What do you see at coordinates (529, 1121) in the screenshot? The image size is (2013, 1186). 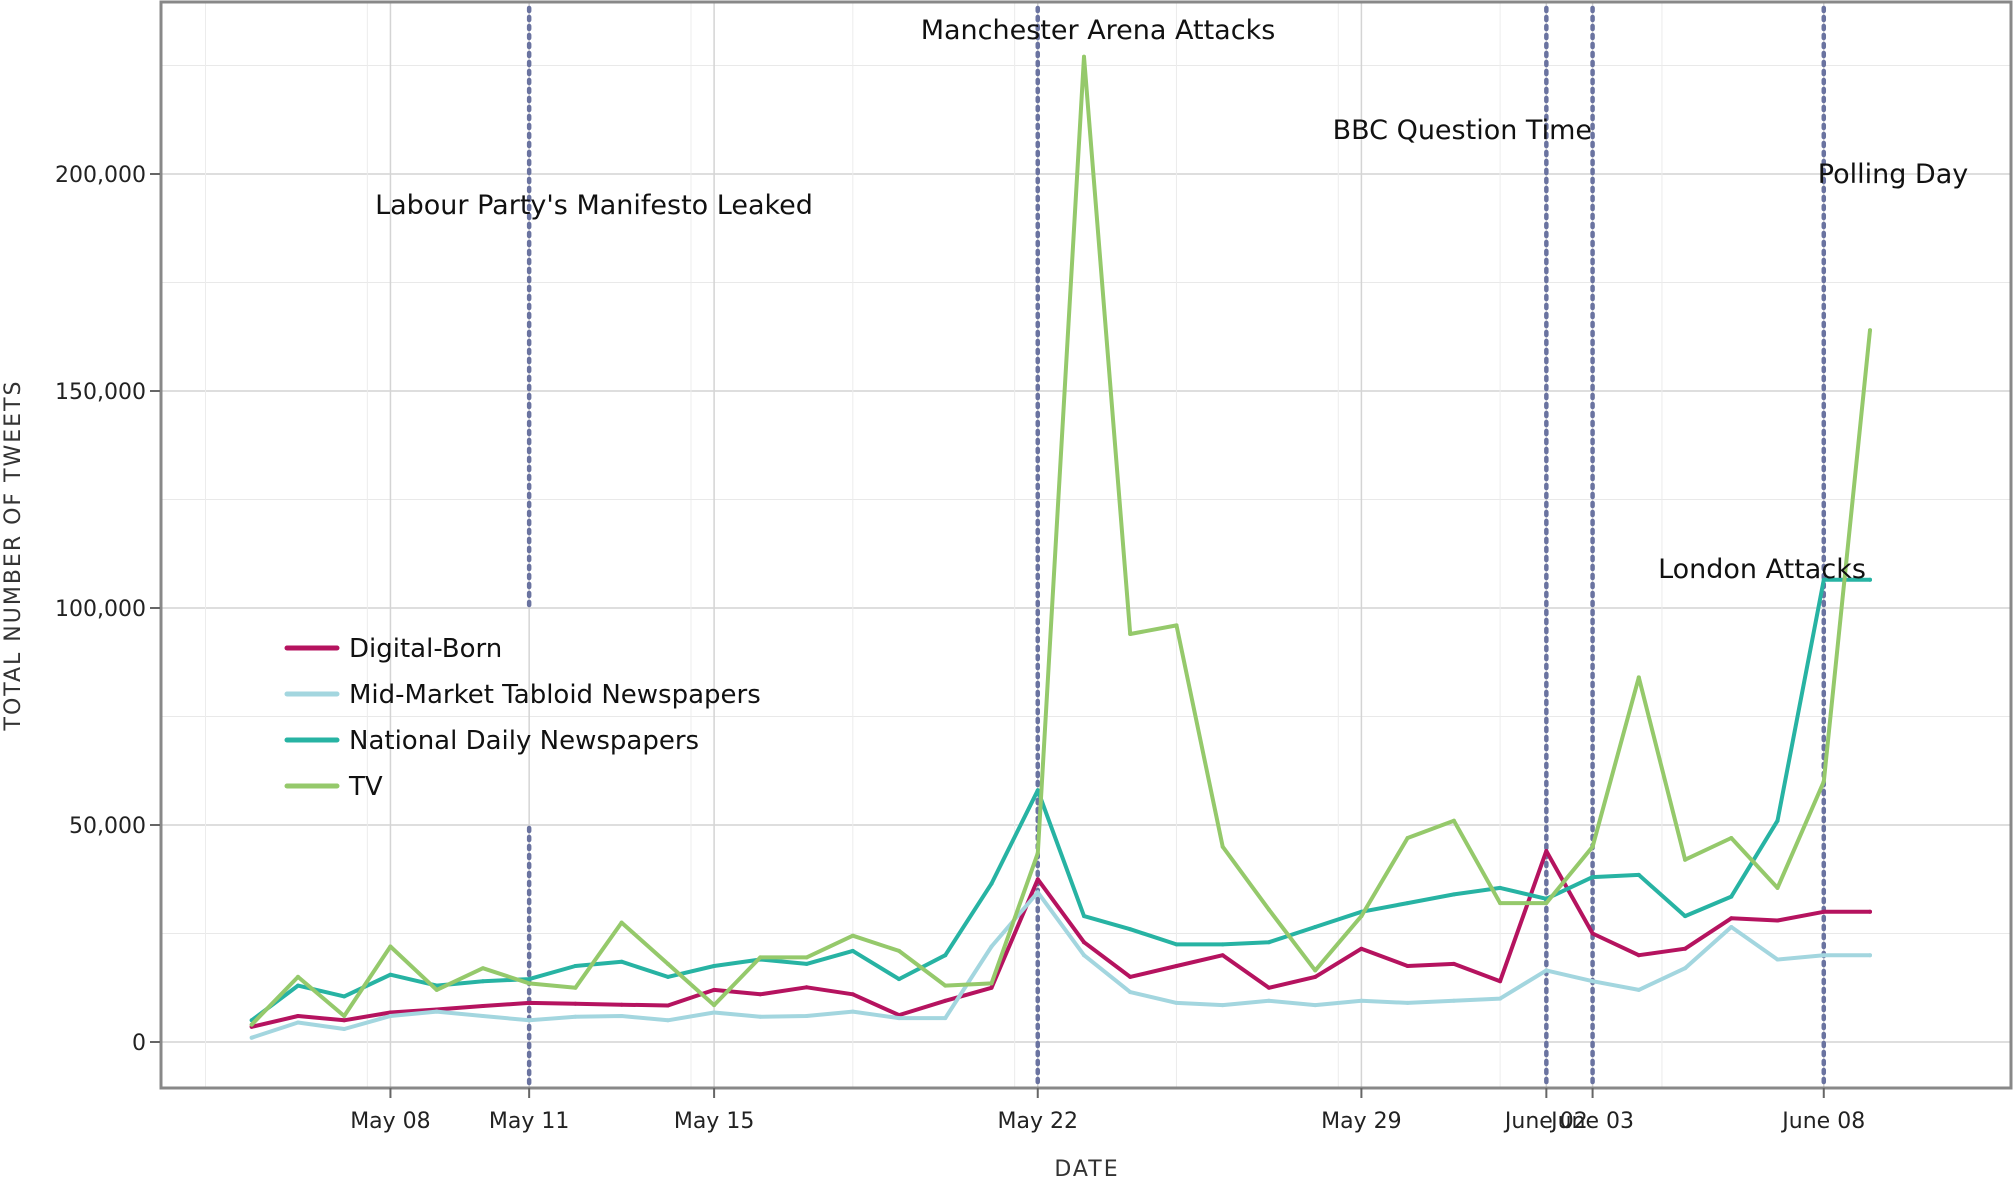 I see `x-tick-label: May 11` at bounding box center [529, 1121].